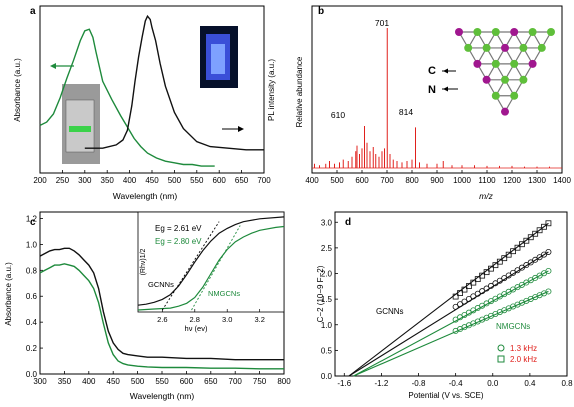 The width and height of the screenshot is (574, 407). I want to click on a-series-black-line, so click(174, 82).